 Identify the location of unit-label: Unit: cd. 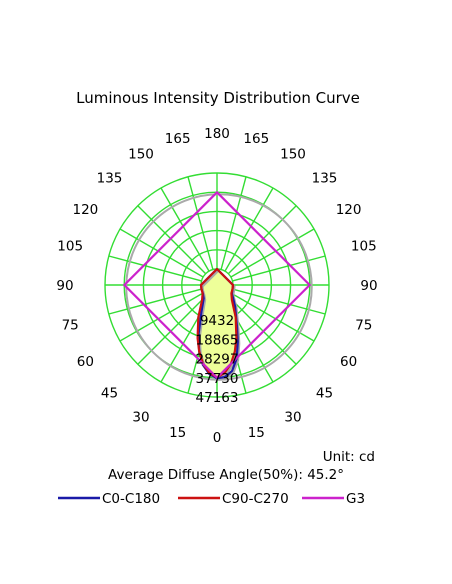
(349, 457).